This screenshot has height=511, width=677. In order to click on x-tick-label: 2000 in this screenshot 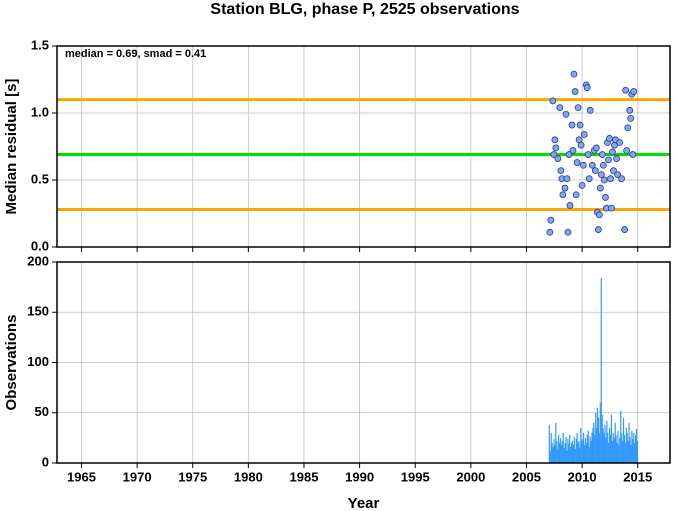, I will do `click(470, 476)`.